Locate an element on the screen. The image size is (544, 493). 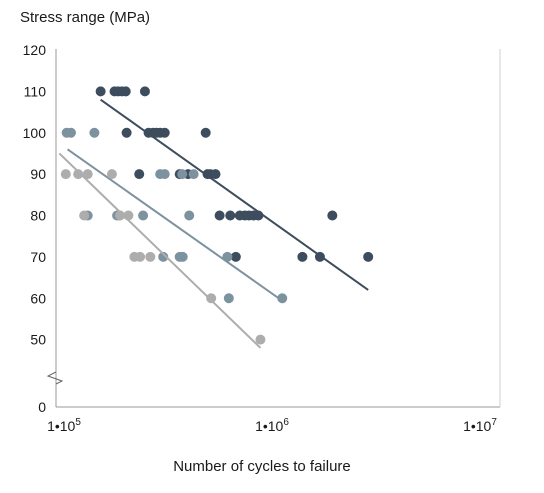
x-axis-title: Number of cycles to failure is located at coordinates (262, 466).